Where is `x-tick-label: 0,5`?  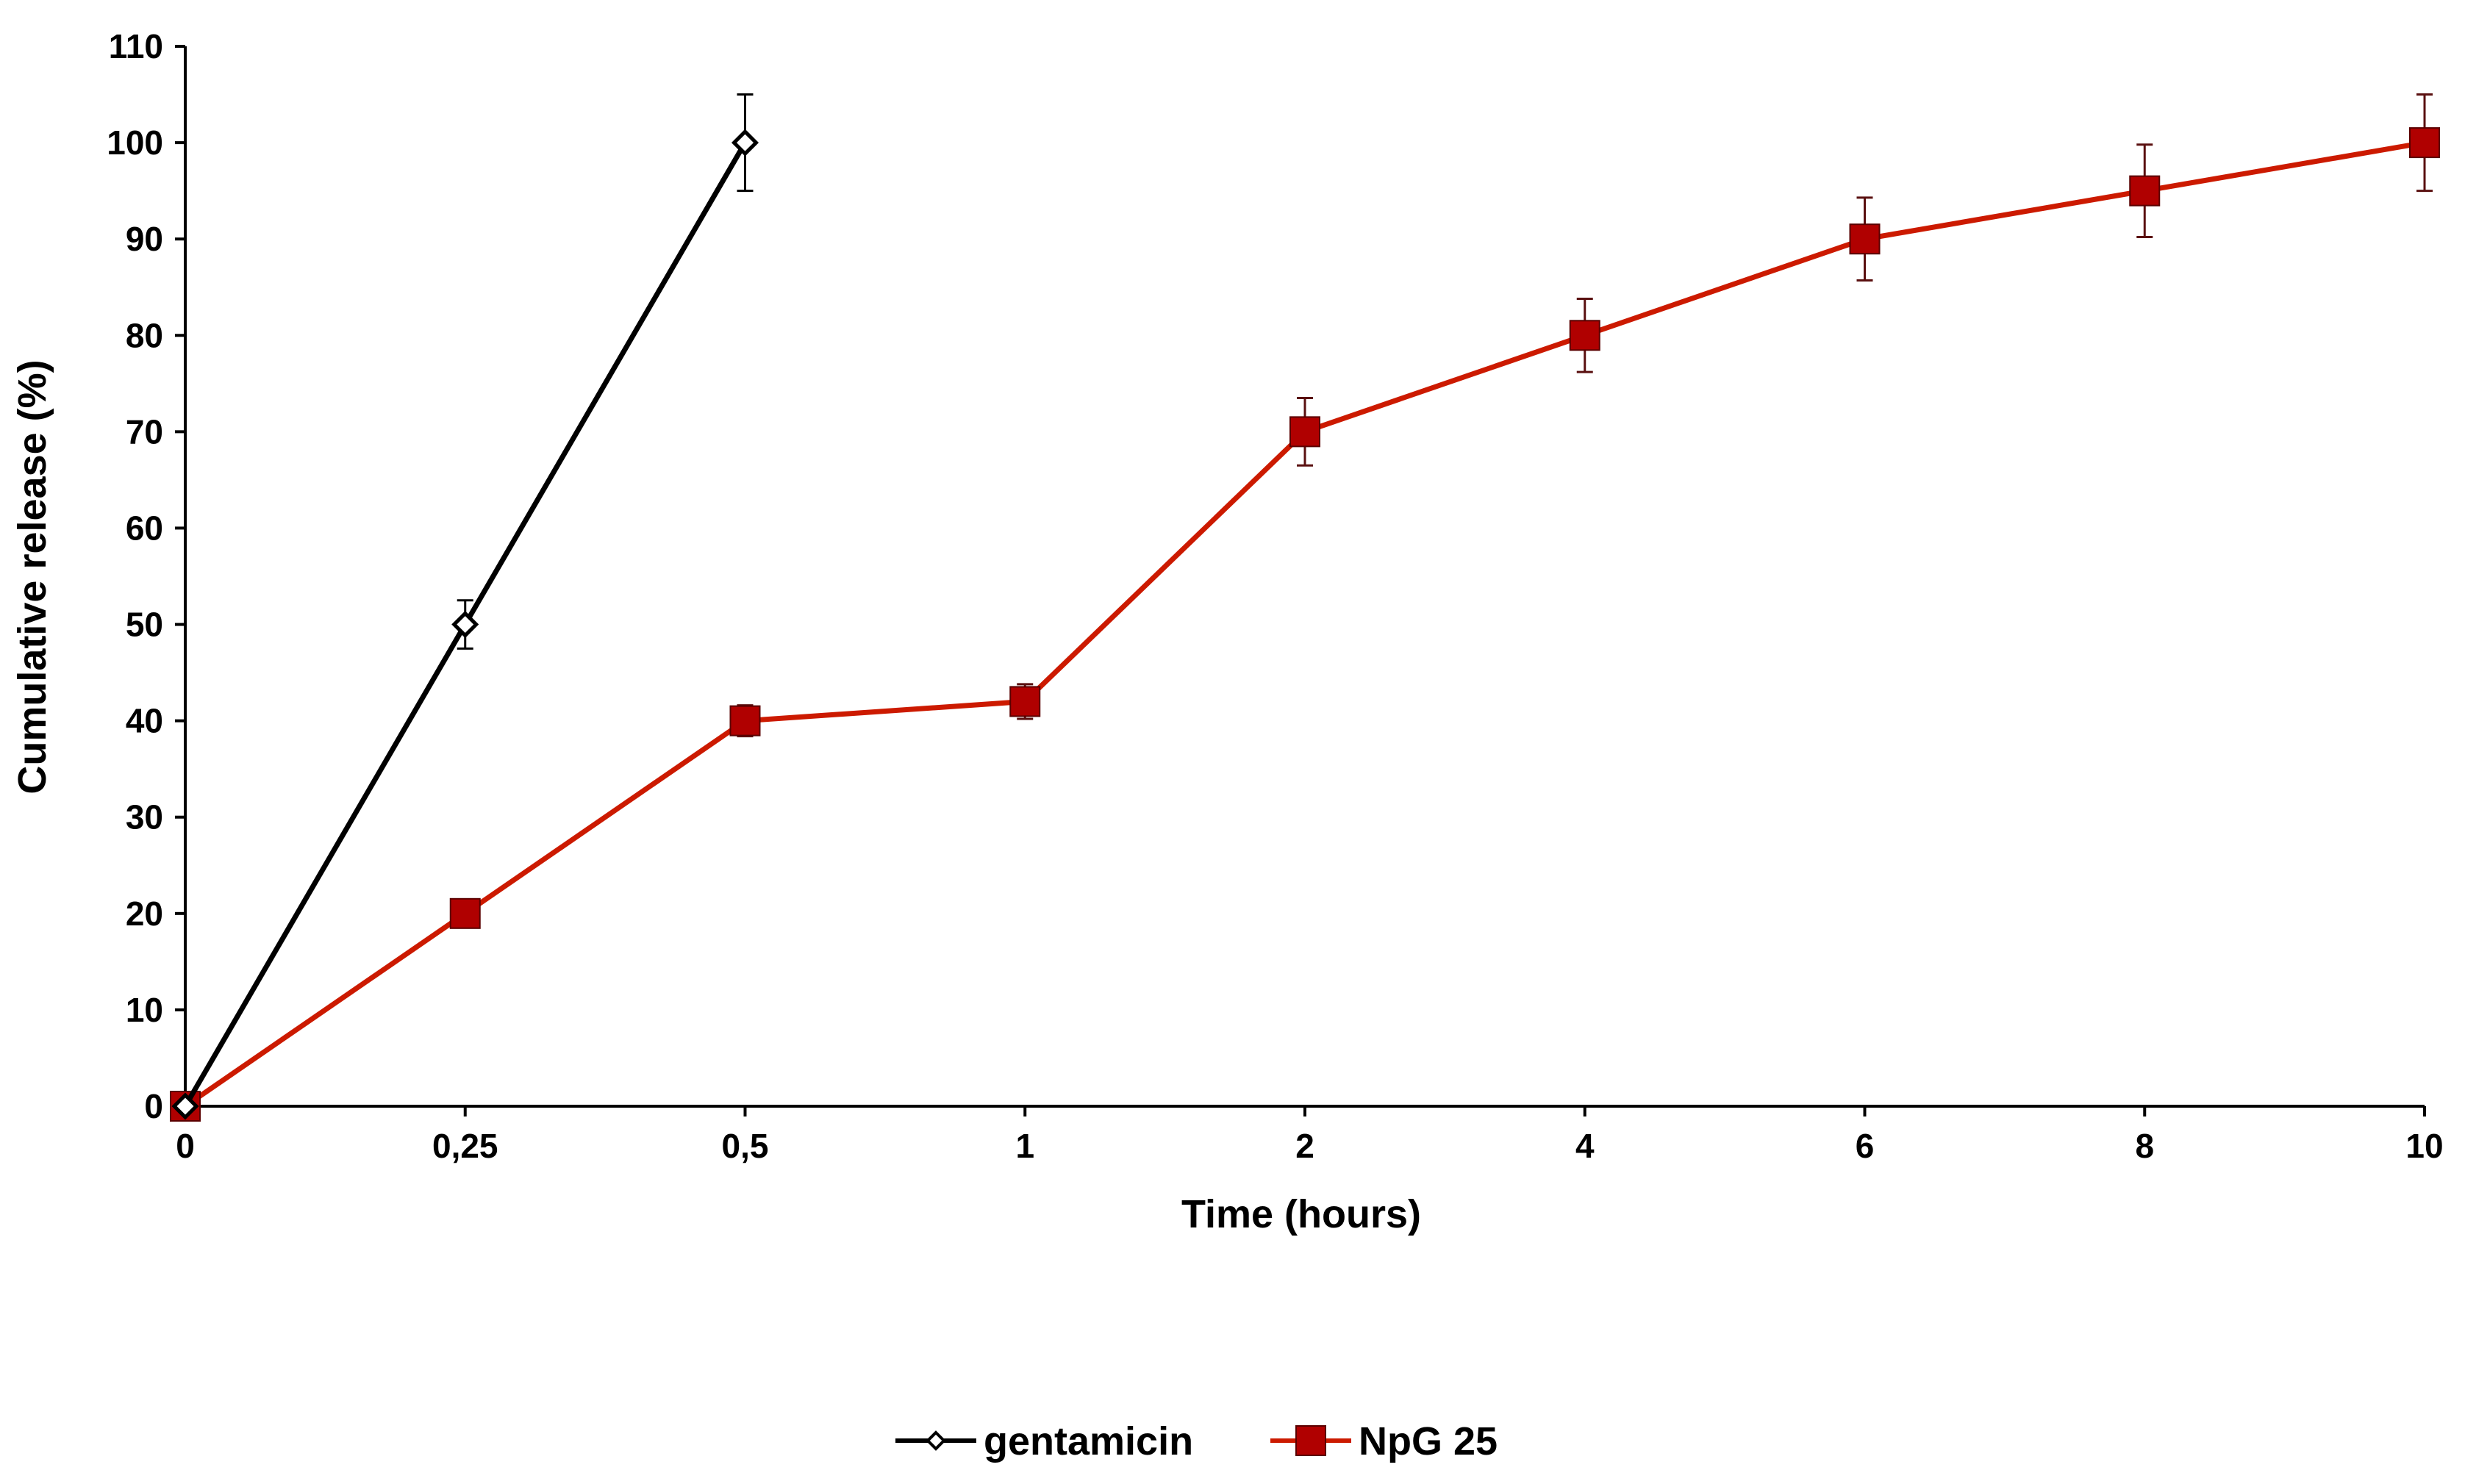
x-tick-label: 0,5 is located at coordinates (745, 1146).